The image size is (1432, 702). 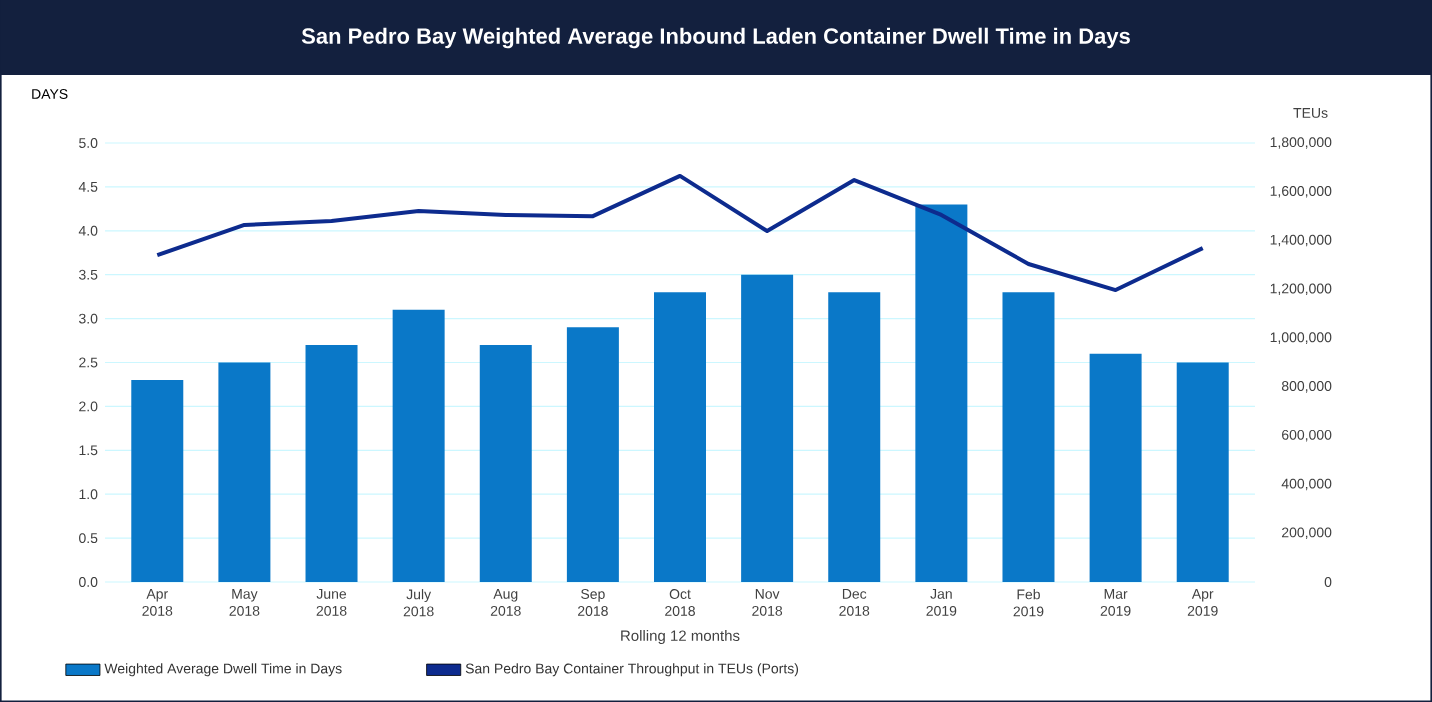 I want to click on y-axis-title: DAYS, so click(x=50, y=94).